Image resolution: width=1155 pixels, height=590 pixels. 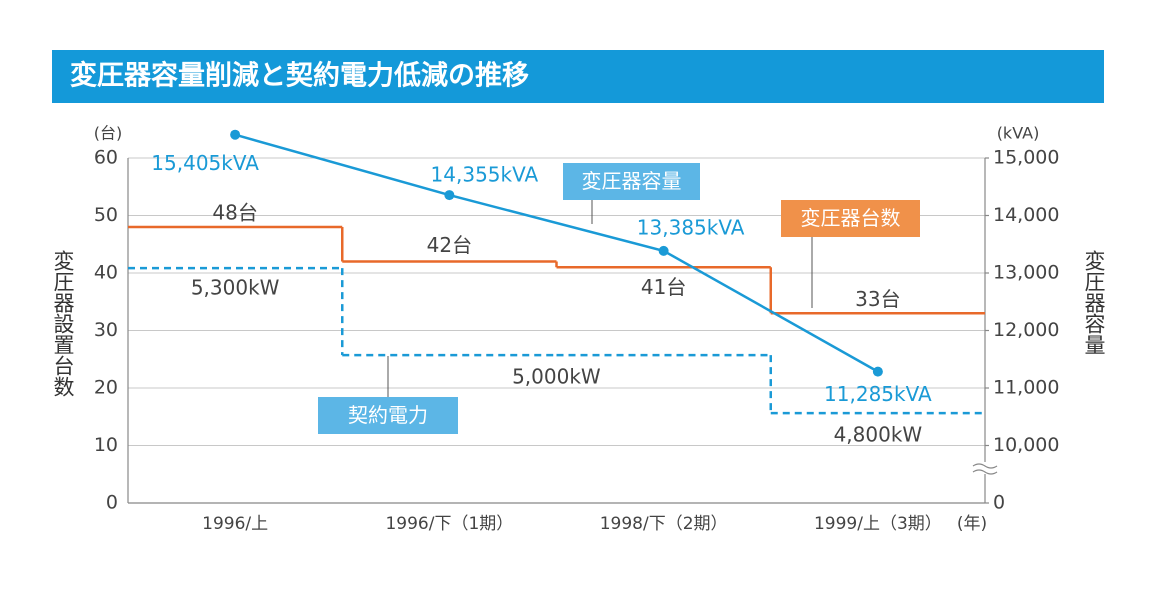 What do you see at coordinates (691, 227) in the screenshot?
I see `value-label: 13,385kVA` at bounding box center [691, 227].